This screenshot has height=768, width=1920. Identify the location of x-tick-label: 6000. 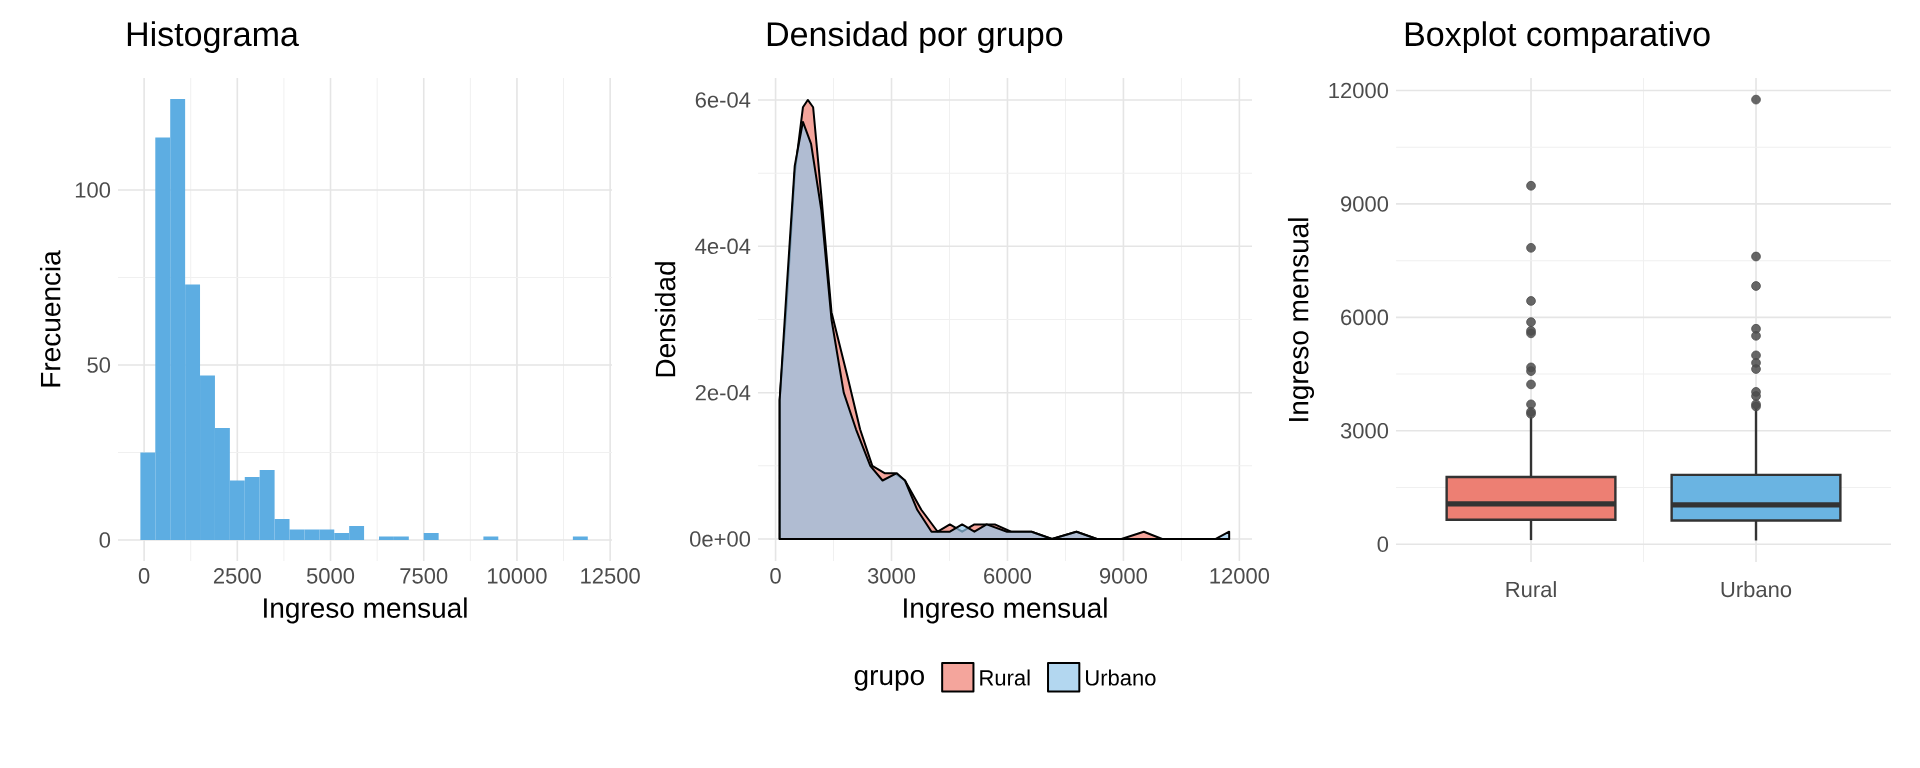
(1008, 576).